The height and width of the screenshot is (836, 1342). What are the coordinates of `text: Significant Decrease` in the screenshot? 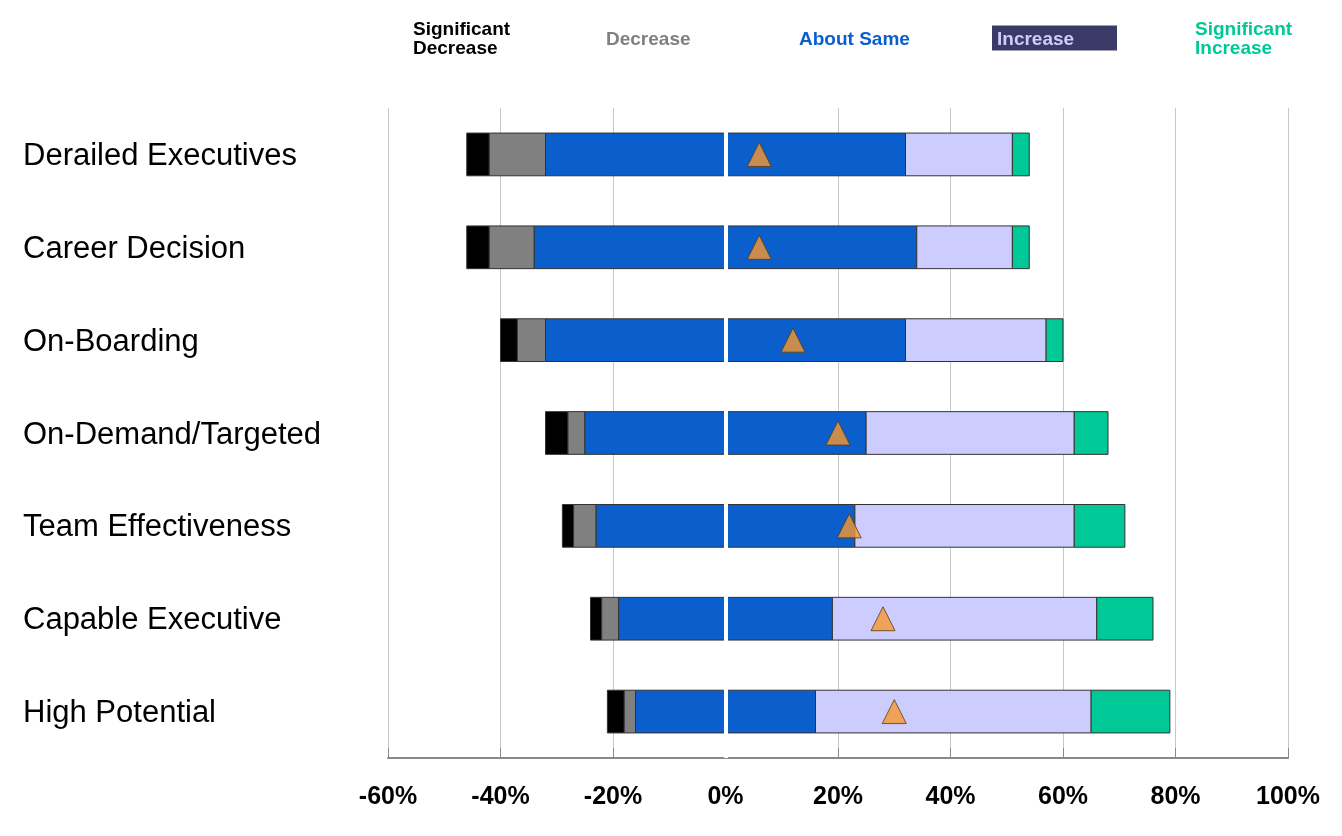 It's located at (464, 38).